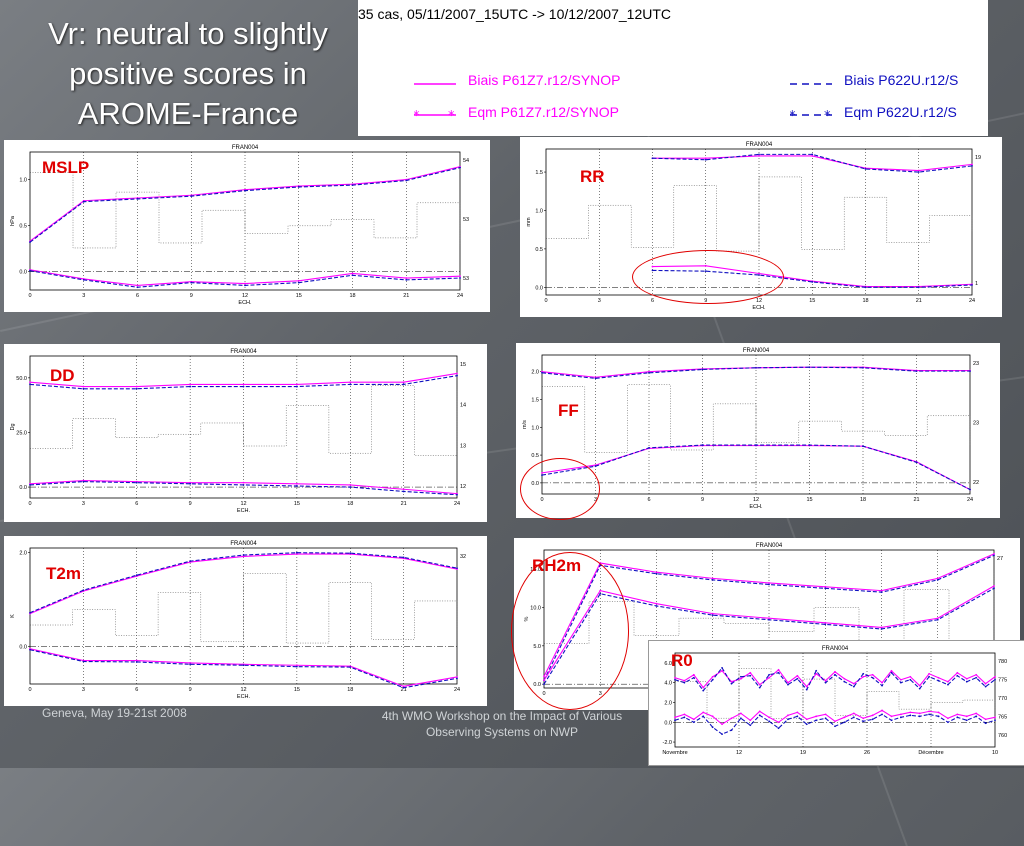  Describe the element at coordinates (62, 375) in the screenshot. I see `panel-label: DD` at that location.